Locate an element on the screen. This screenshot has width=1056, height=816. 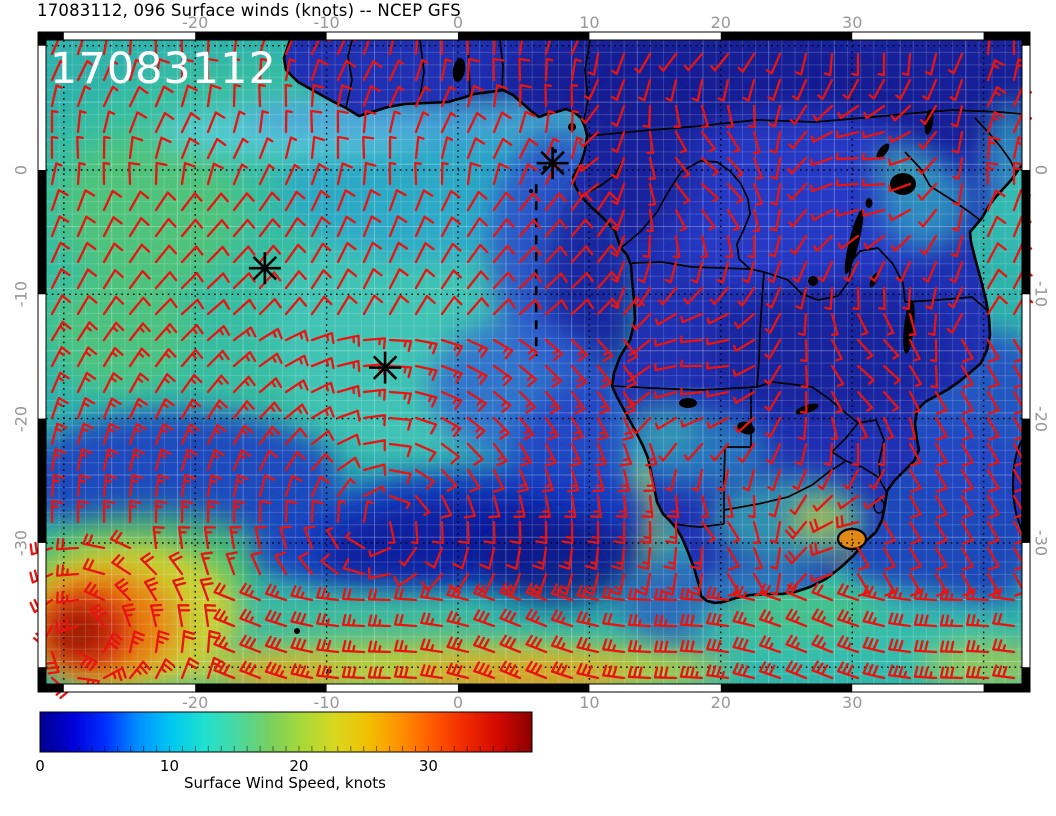
x-axis-tick-label-bottom: 0 is located at coordinates (458, 702).